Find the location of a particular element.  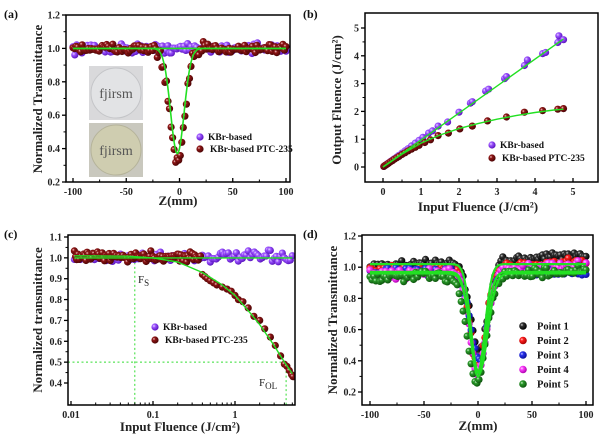

x-tick-label: 50 is located at coordinates (233, 192).